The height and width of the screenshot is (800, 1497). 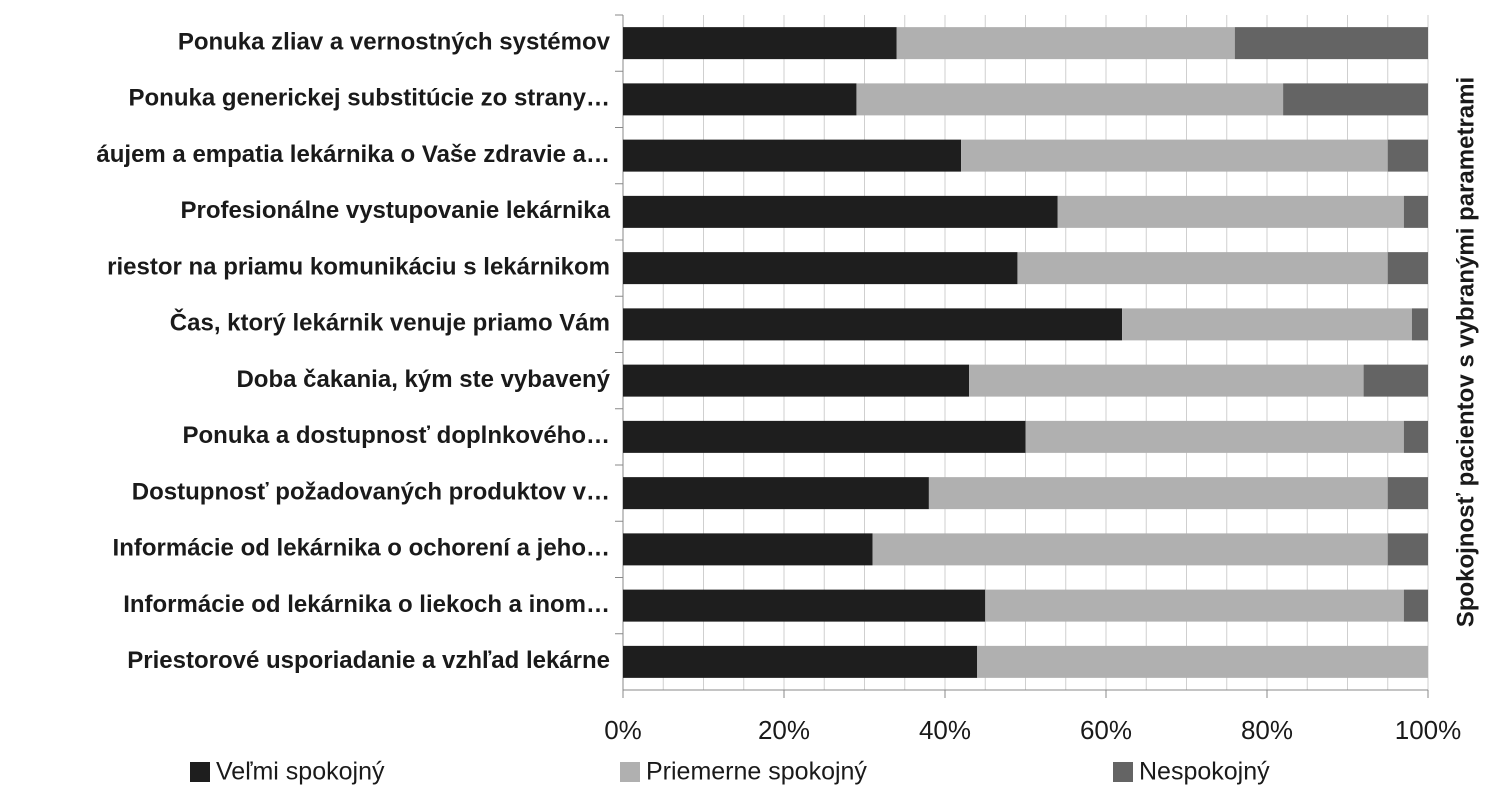 I want to click on y-tick-label: Doba čakania, kým ste vybavený, so click(x=423, y=379).